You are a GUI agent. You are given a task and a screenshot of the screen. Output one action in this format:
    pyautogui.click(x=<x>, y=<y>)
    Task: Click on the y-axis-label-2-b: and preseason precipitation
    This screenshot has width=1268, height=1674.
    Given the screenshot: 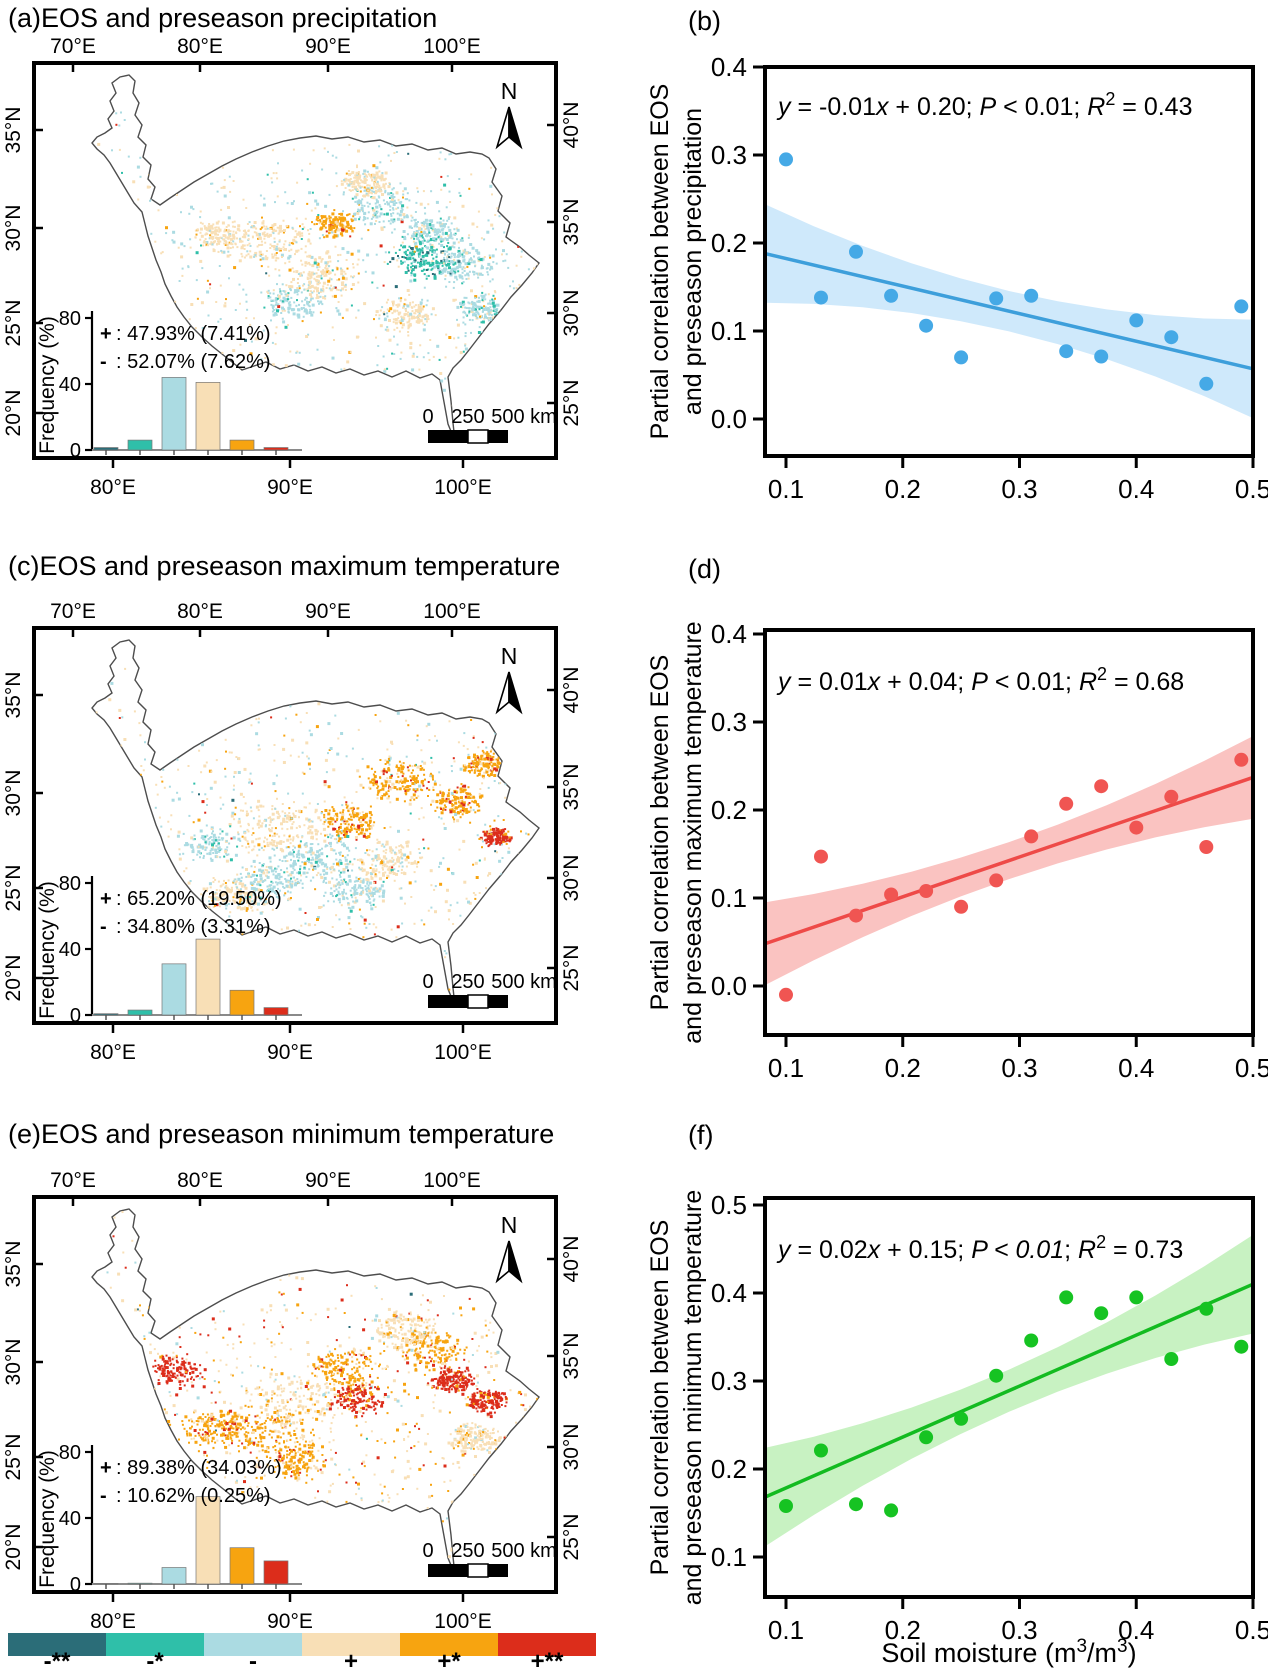 What is the action you would take?
    pyautogui.click(x=693, y=261)
    